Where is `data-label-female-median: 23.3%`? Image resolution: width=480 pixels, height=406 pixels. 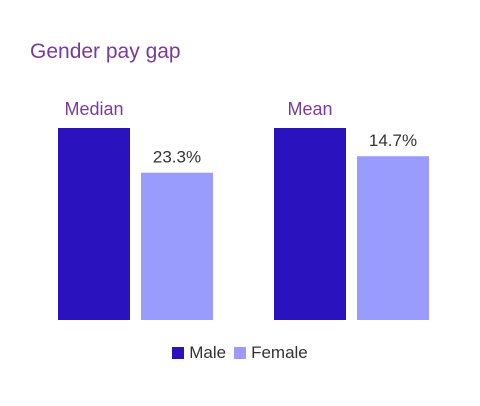 data-label-female-median: 23.3% is located at coordinates (177, 157).